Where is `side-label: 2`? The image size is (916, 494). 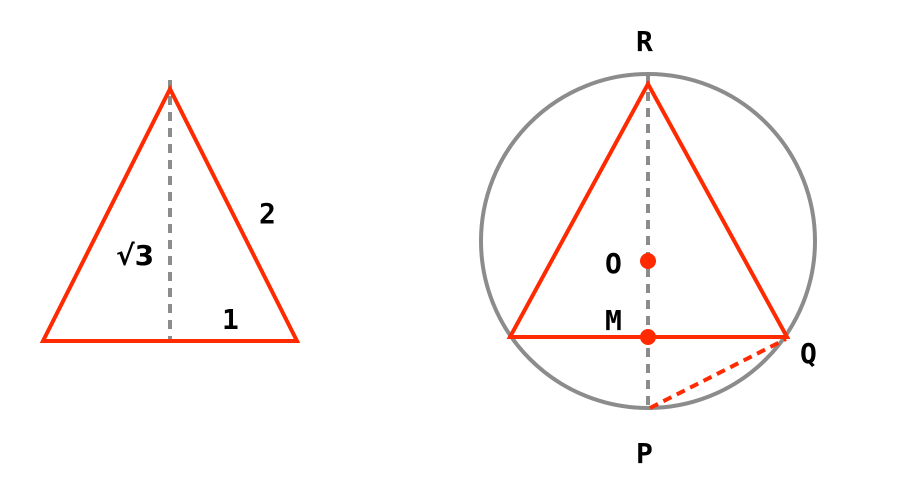
side-label: 2 is located at coordinates (267, 213).